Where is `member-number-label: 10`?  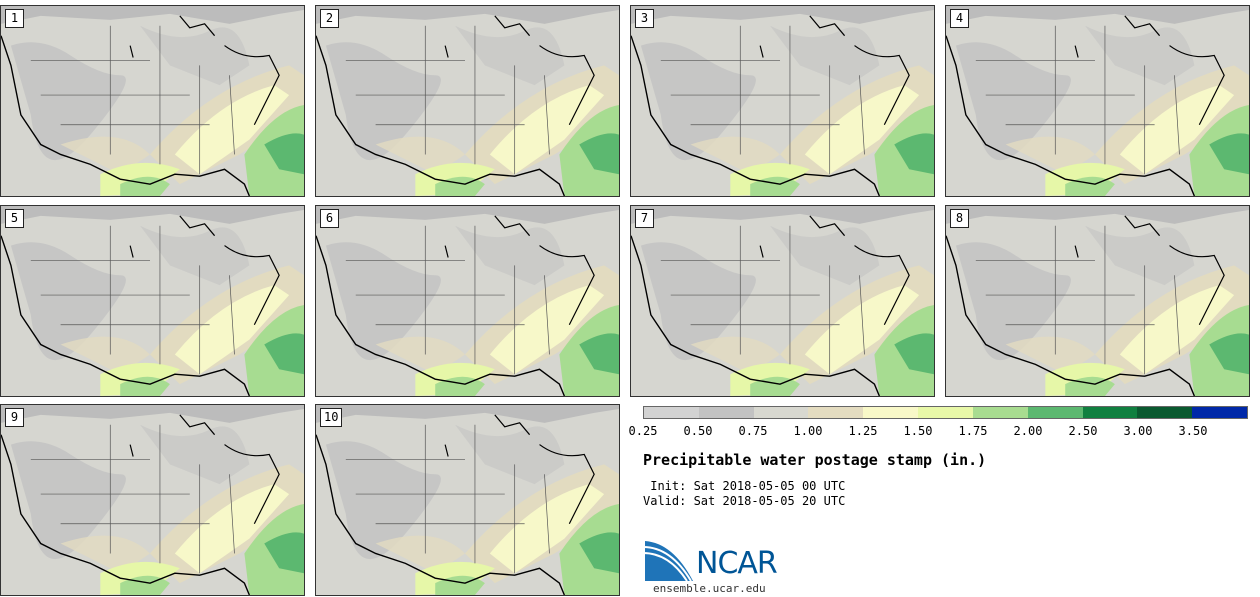 member-number-label: 10 is located at coordinates (331, 417).